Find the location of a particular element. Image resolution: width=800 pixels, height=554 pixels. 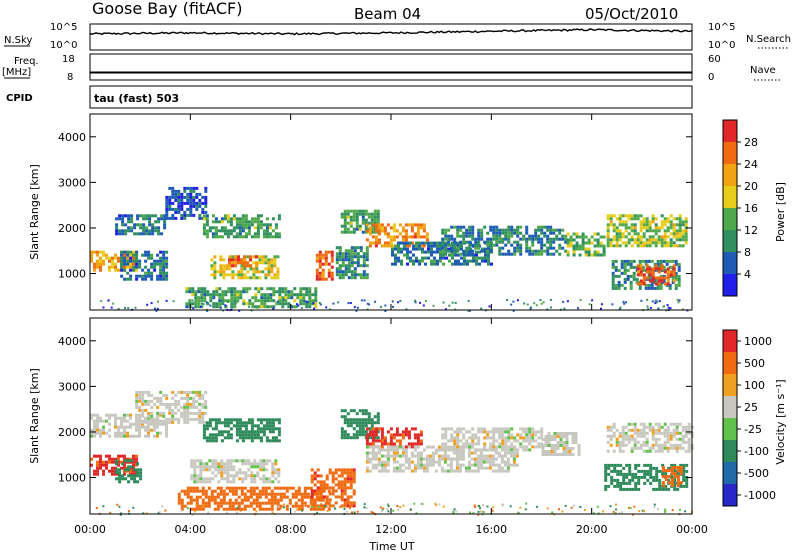

x-tick-label: 08:00 is located at coordinates (291, 529).